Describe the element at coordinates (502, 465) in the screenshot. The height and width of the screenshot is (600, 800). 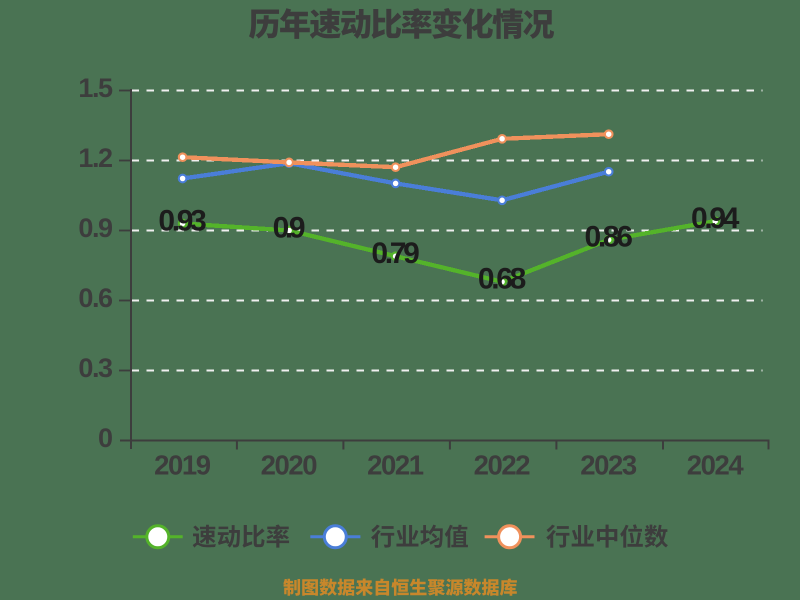
I see `svg-text: 2022` at that location.